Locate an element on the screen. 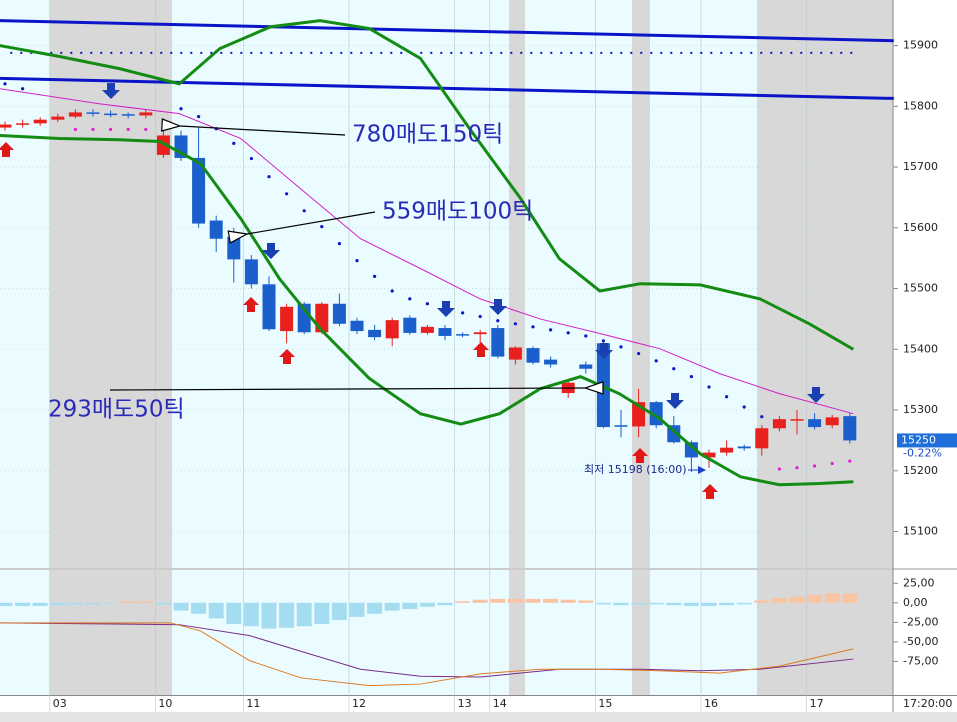 The image size is (957, 722). x-tick-label: 14 is located at coordinates (500, 703).